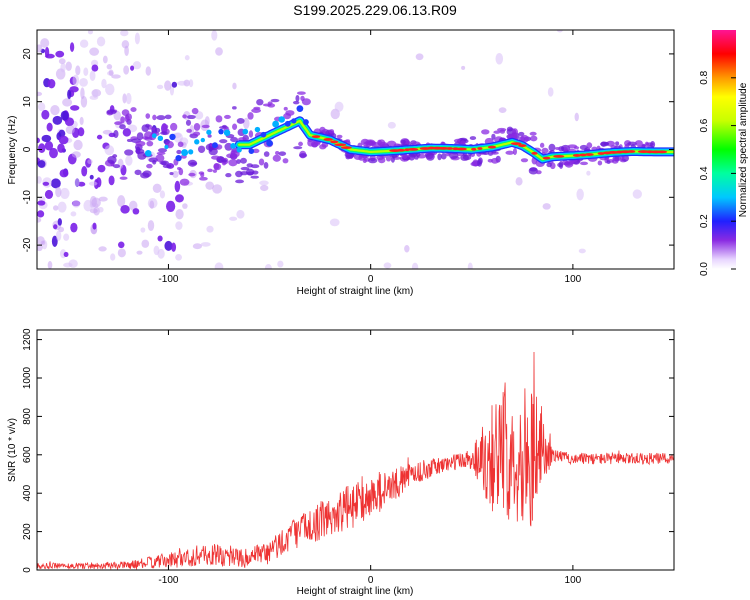 The height and width of the screenshot is (600, 750). Describe the element at coordinates (27, 54) in the screenshot. I see `y-tick-label: 20` at that location.